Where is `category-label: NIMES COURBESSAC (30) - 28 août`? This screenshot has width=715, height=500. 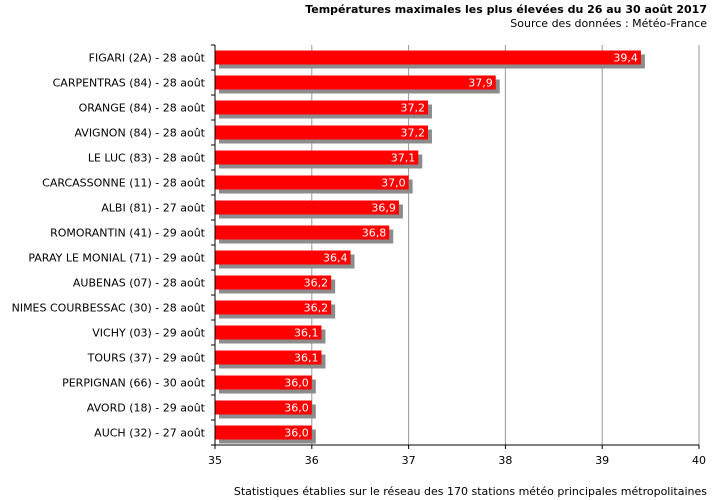
category-label: NIMES COURBESSAC (30) - 28 août is located at coordinates (109, 308).